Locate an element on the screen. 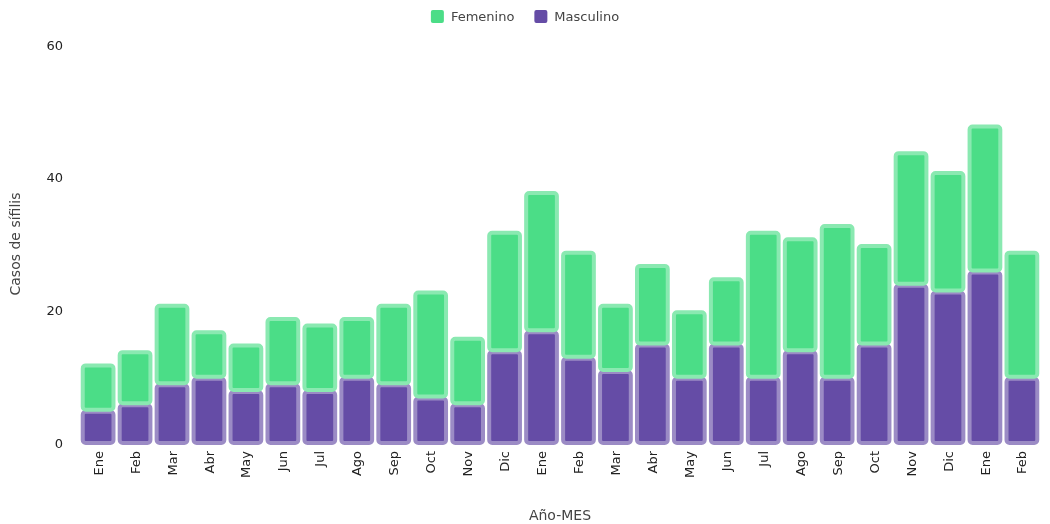 This screenshot has width=1050, height=524. y-axis-title: Casos de sífilis is located at coordinates (15, 244).